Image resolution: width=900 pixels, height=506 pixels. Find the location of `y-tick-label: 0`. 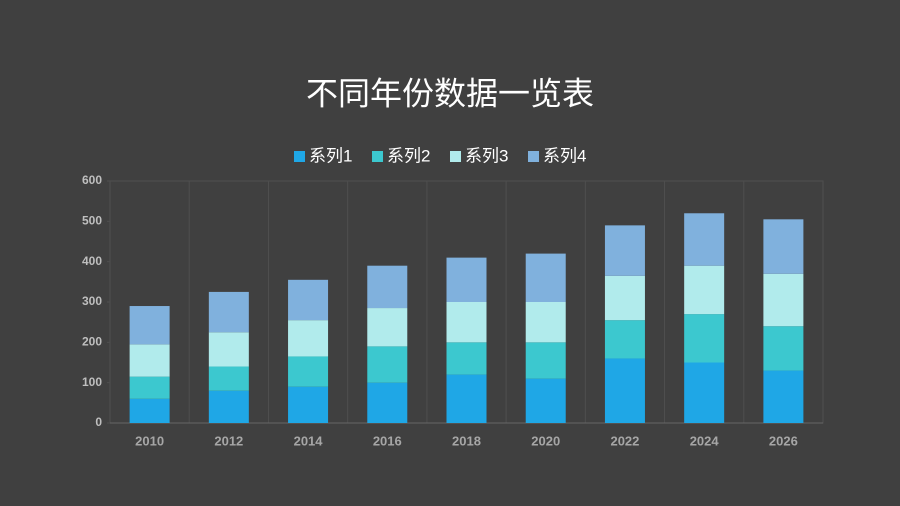

y-tick-label: 0 is located at coordinates (98, 422).